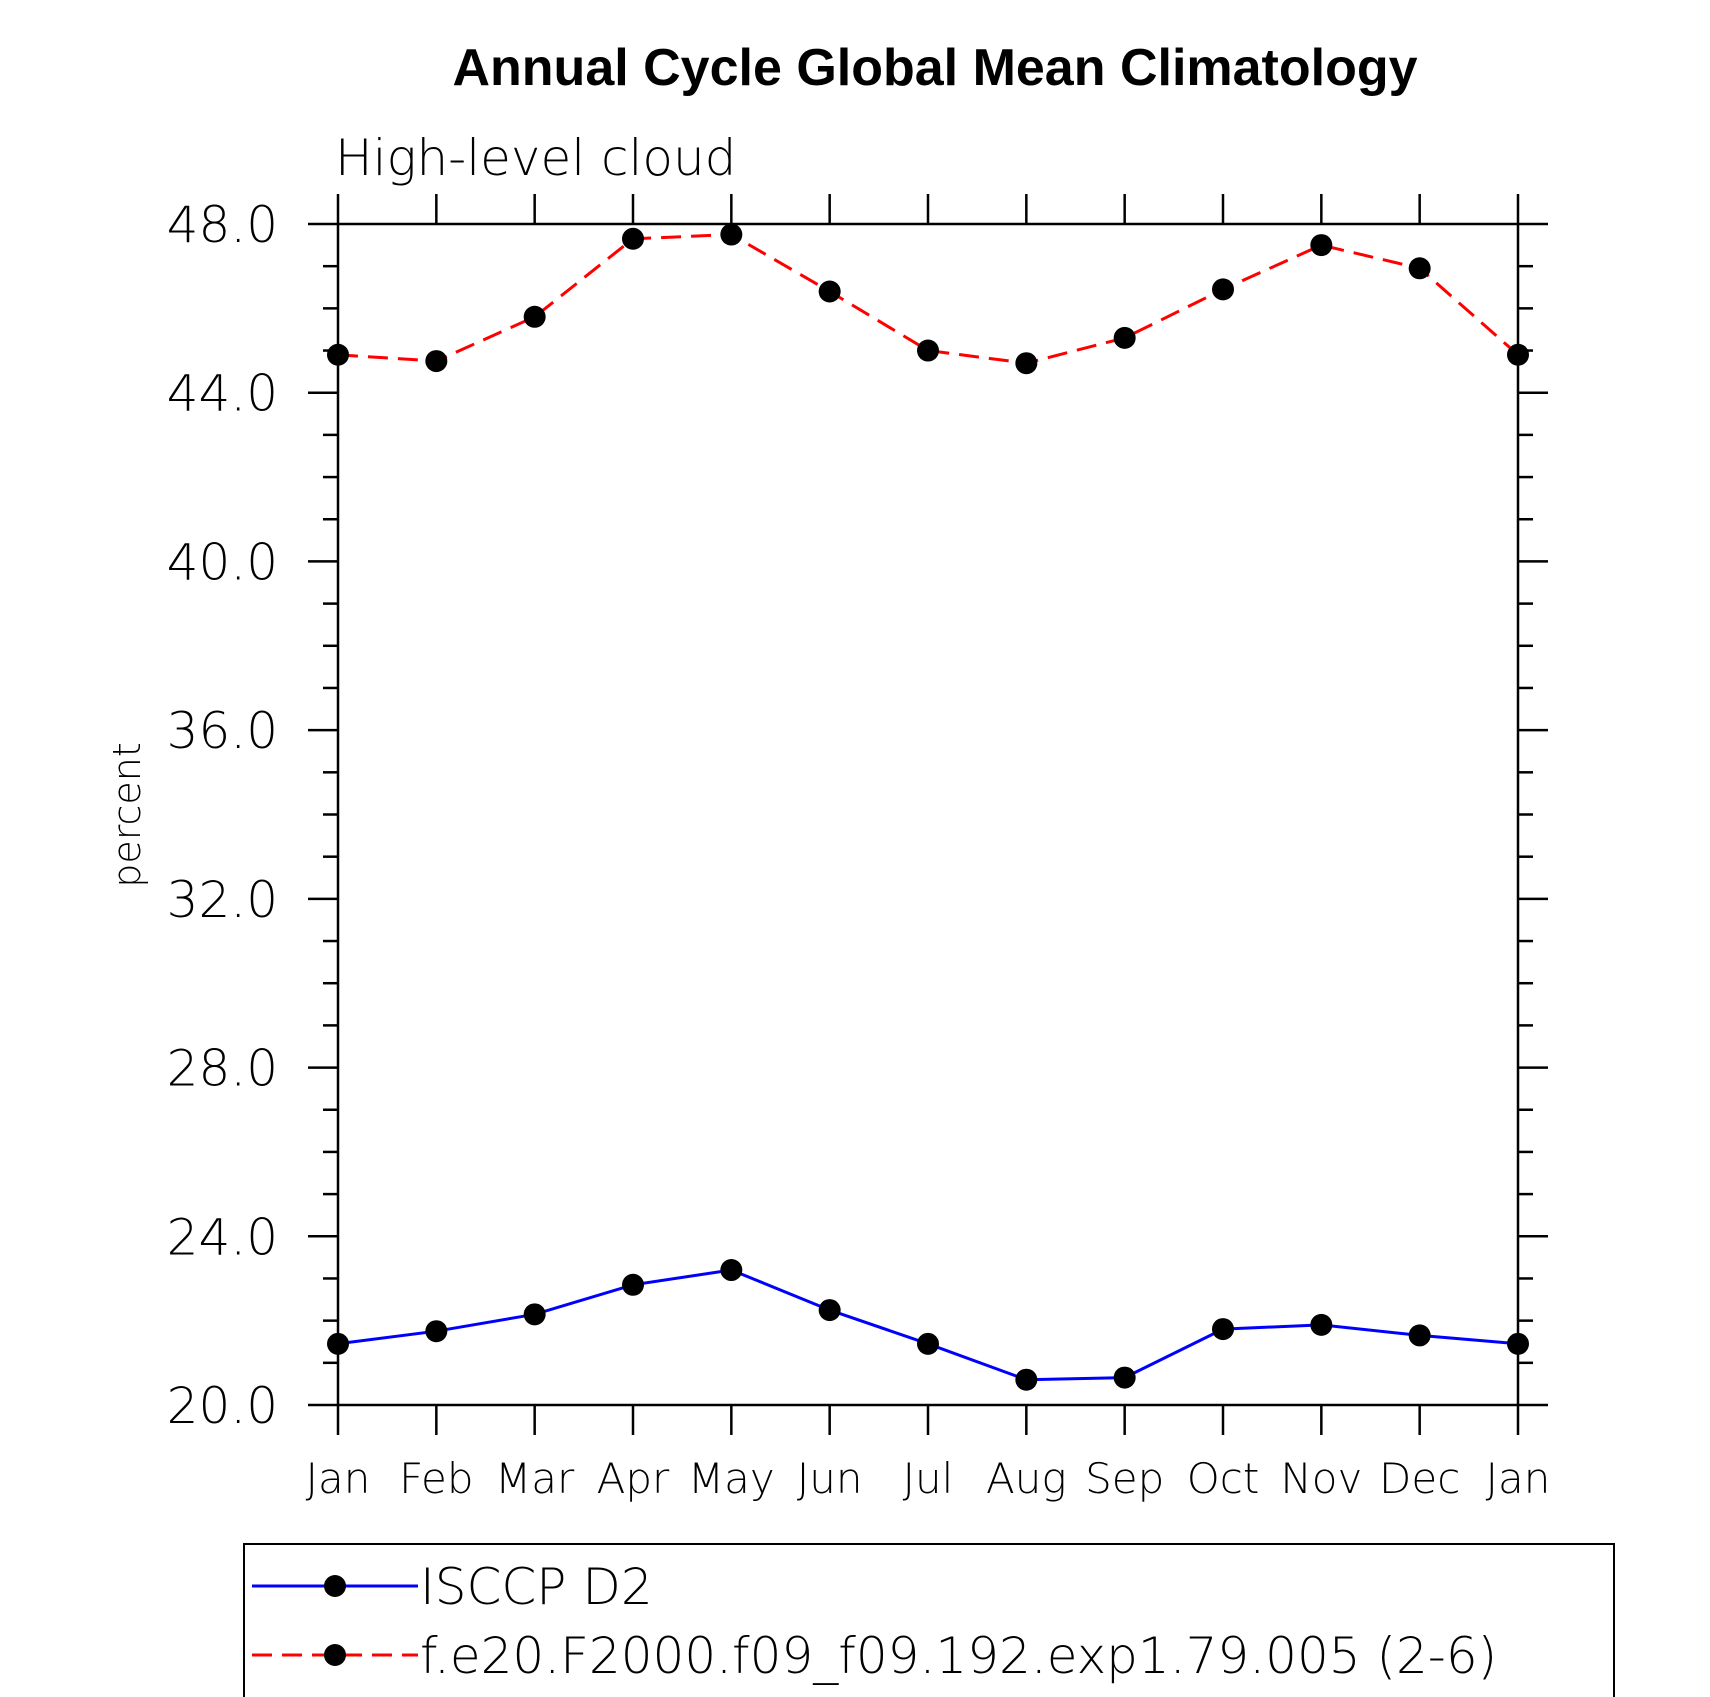 The image size is (1710, 1697). What do you see at coordinates (934, 68) in the screenshot?
I see `chart-title: Annual Cycle Global Mean Climatology` at bounding box center [934, 68].